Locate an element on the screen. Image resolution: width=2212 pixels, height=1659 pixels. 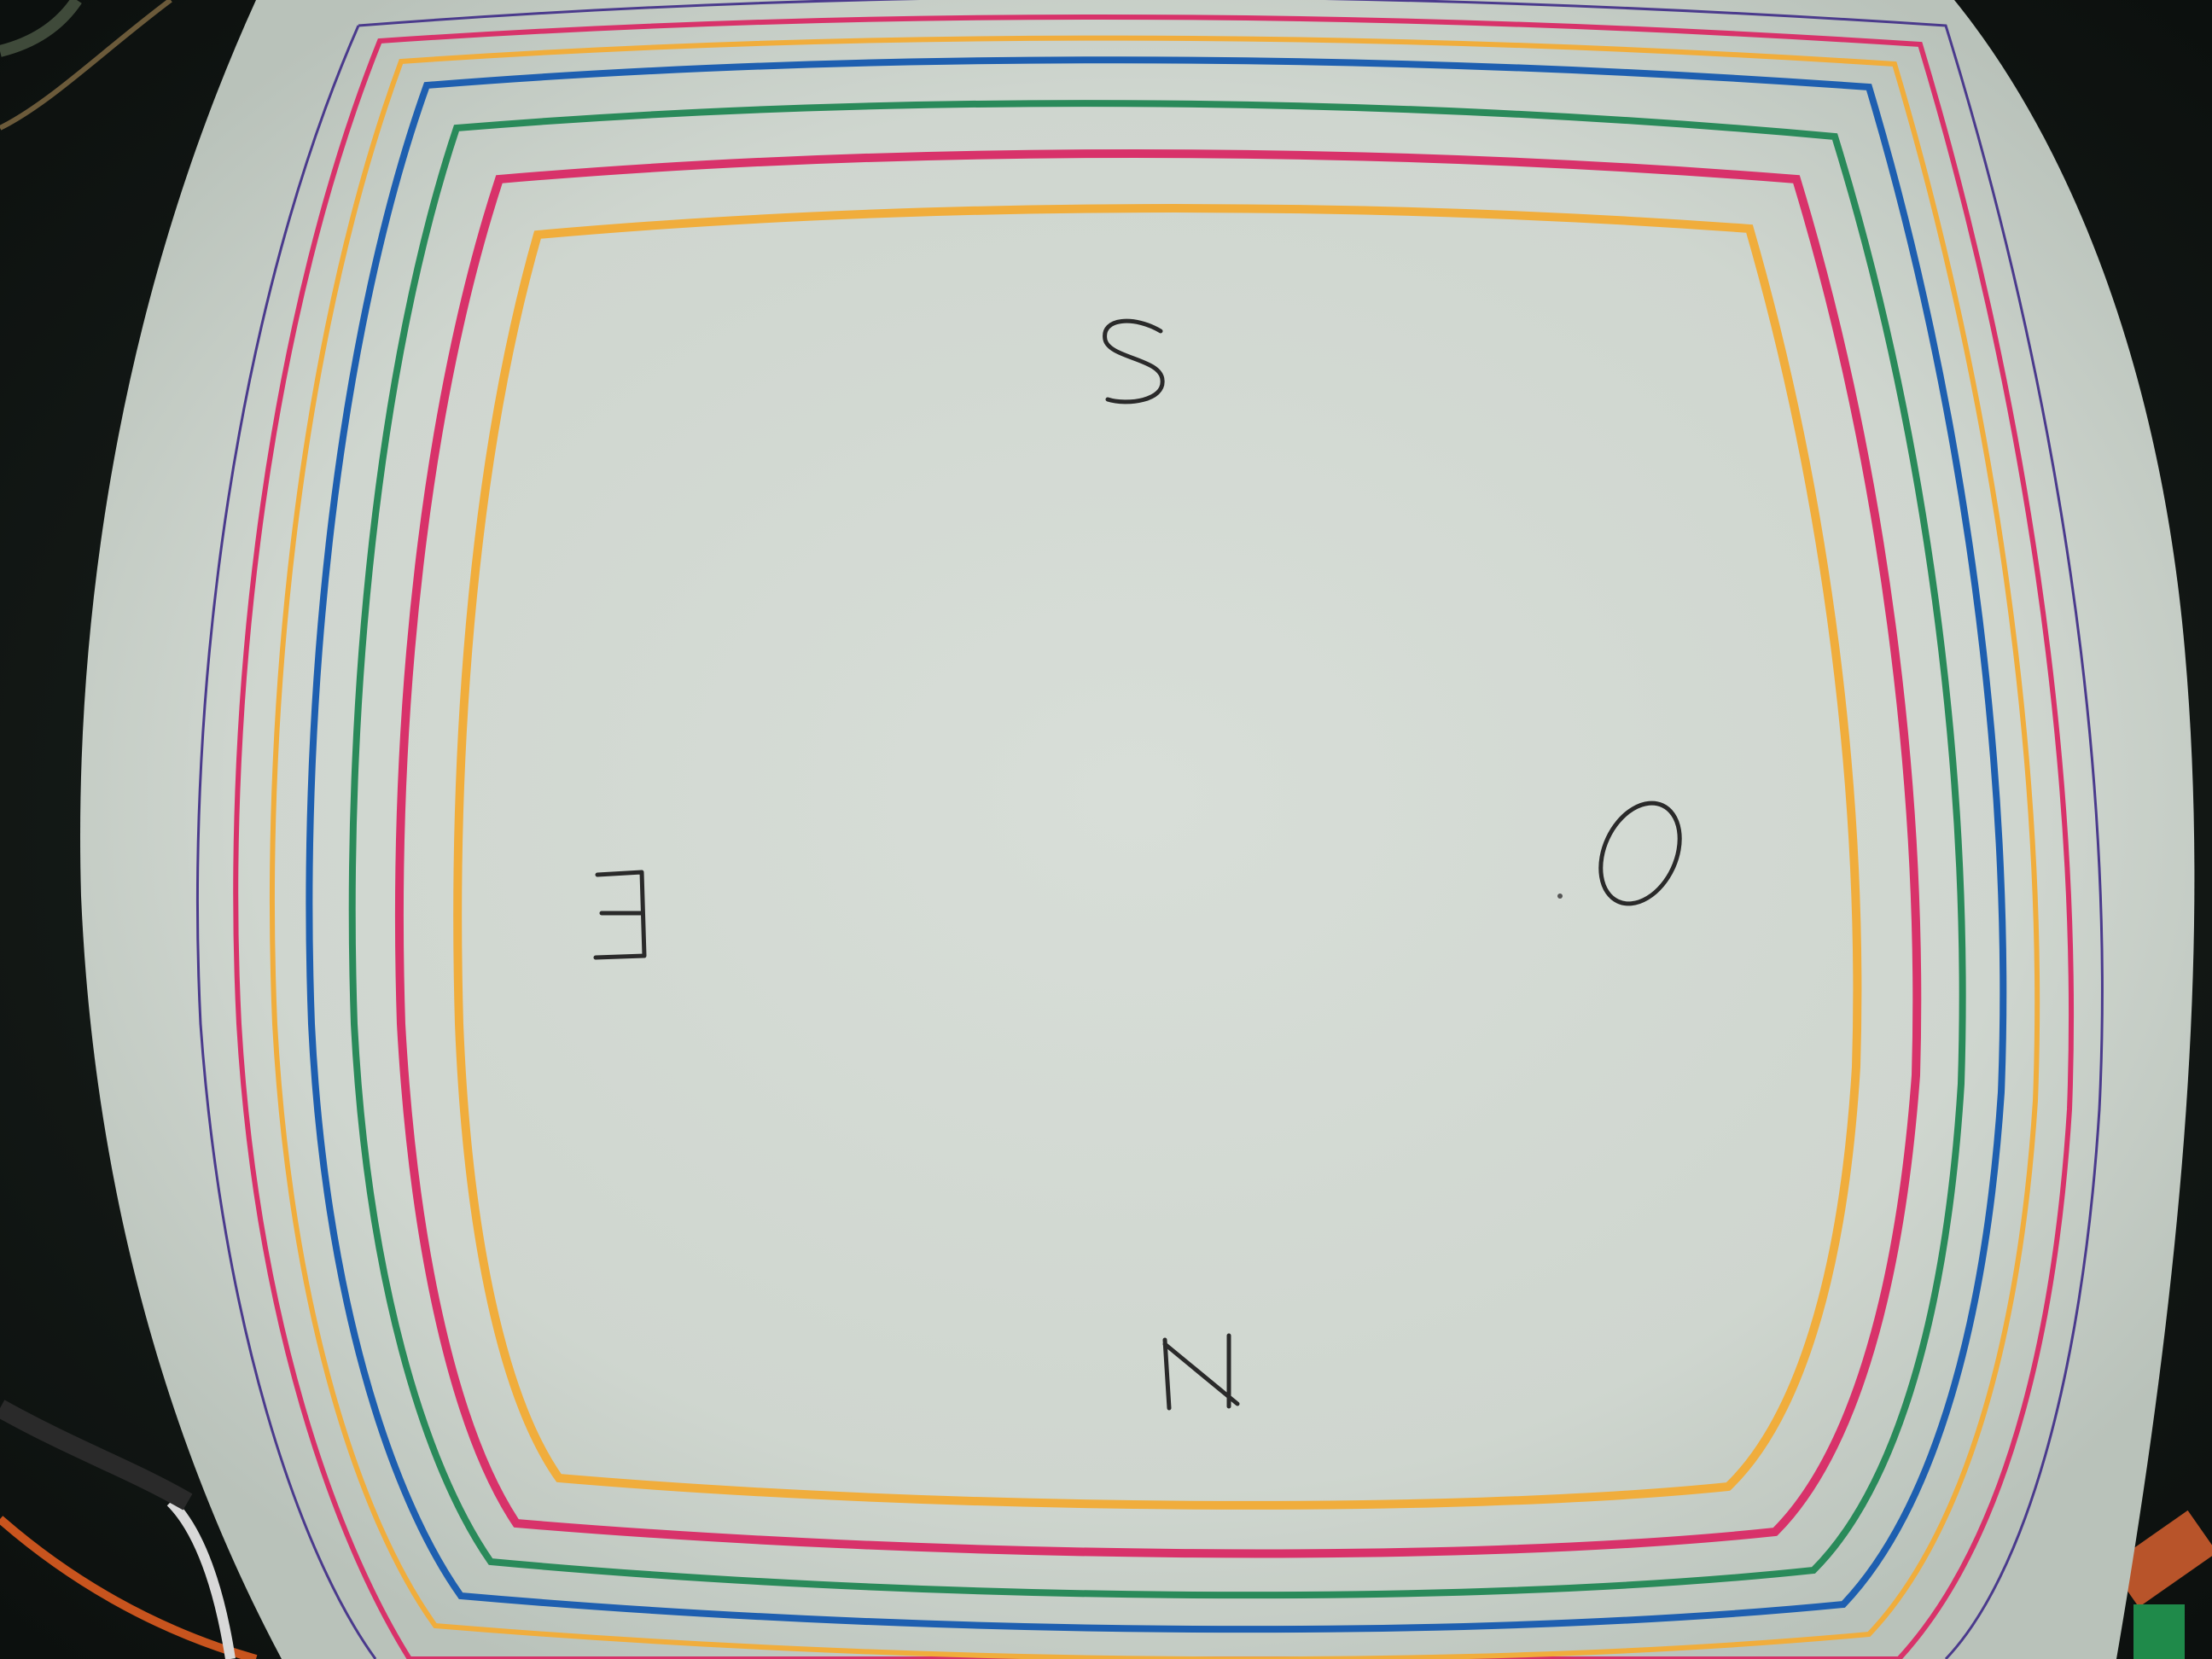
connector-bottom-right-green is located at coordinates (2159, 1631).